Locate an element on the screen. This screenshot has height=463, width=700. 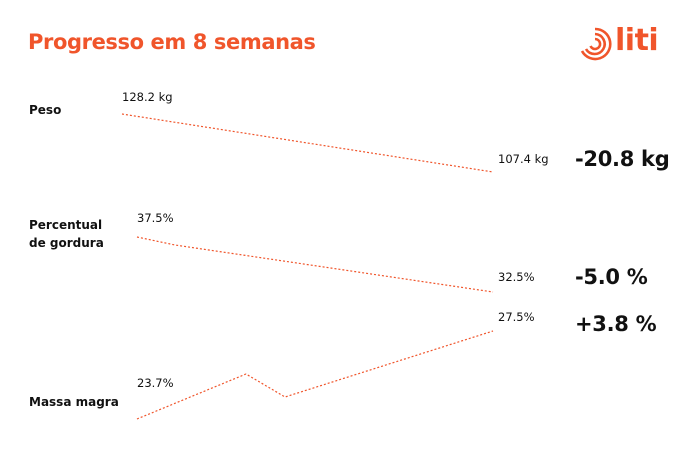
body-fat-start-value: 37.5% is located at coordinates (155, 218).